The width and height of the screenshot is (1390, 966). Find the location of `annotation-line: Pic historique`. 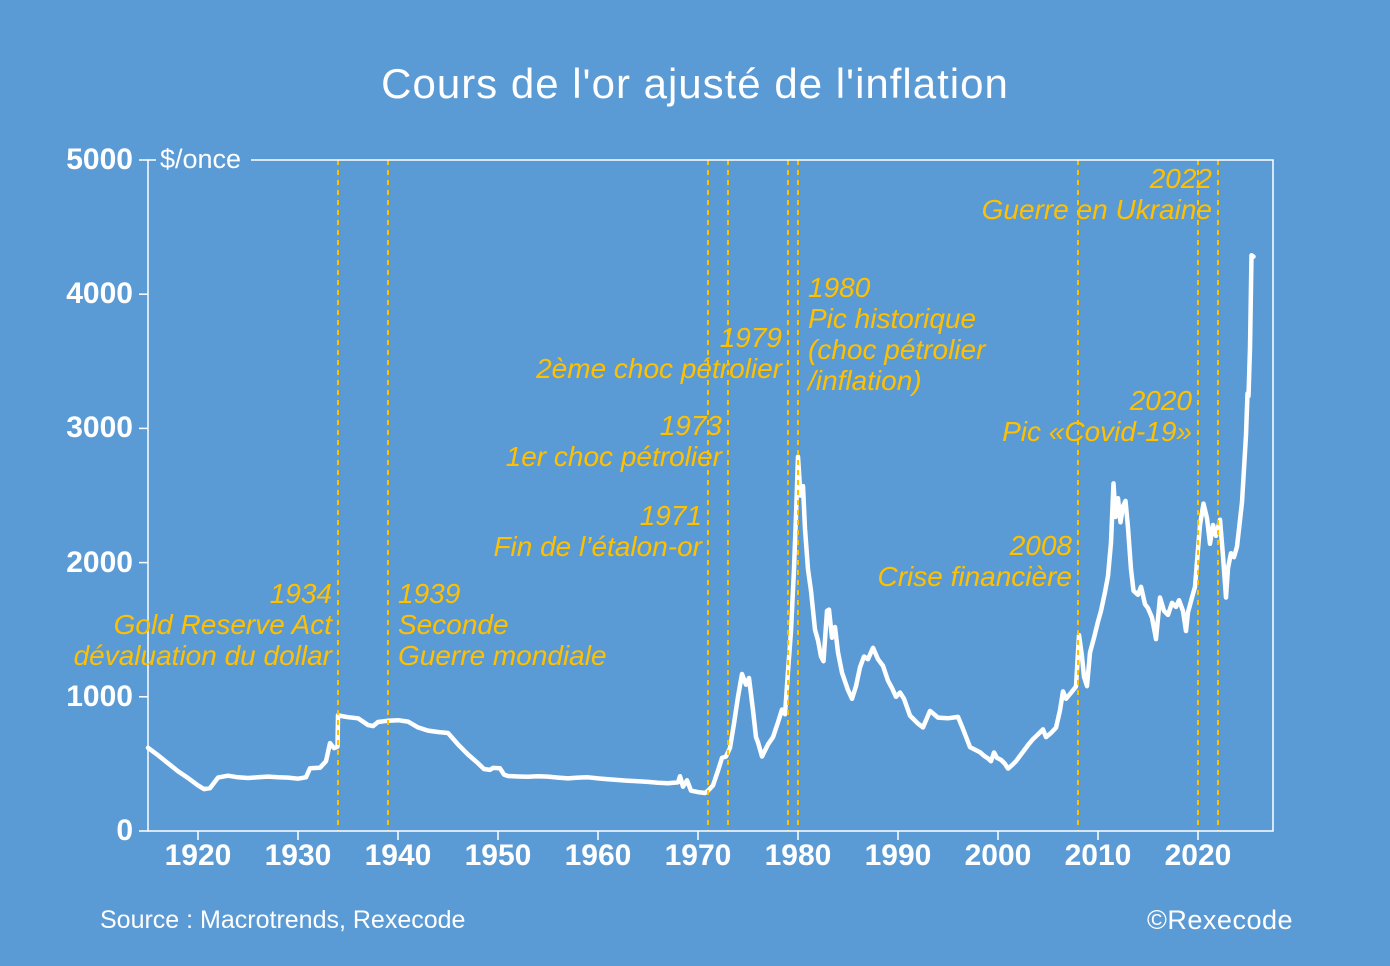

annotation-line: Pic historique is located at coordinates (892, 318).